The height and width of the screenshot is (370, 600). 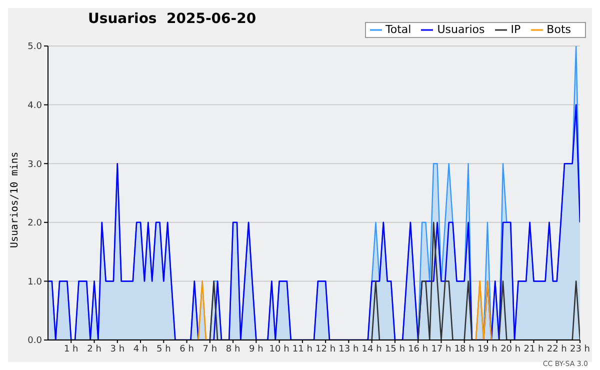 What do you see at coordinates (580, 349) in the screenshot?
I see `x-tick-label: 23 h` at bounding box center [580, 349].